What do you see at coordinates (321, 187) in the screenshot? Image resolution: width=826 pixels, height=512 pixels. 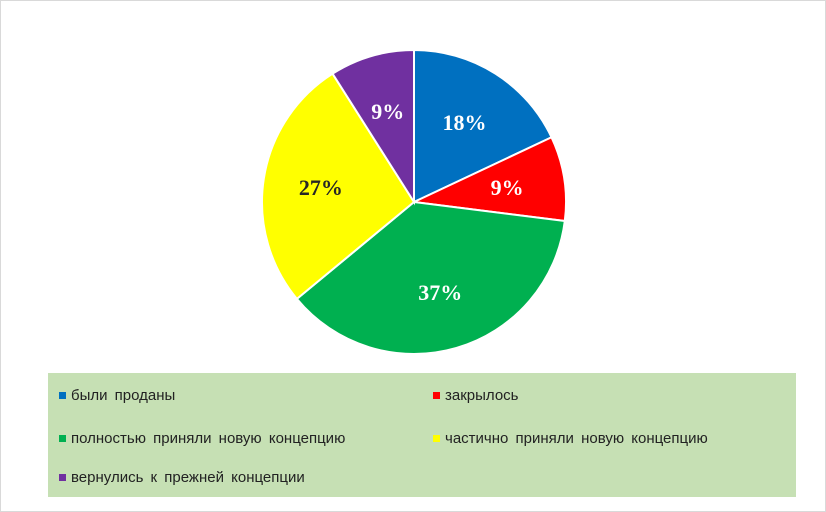 I see `data-label-partially-adopted: 27%` at bounding box center [321, 187].